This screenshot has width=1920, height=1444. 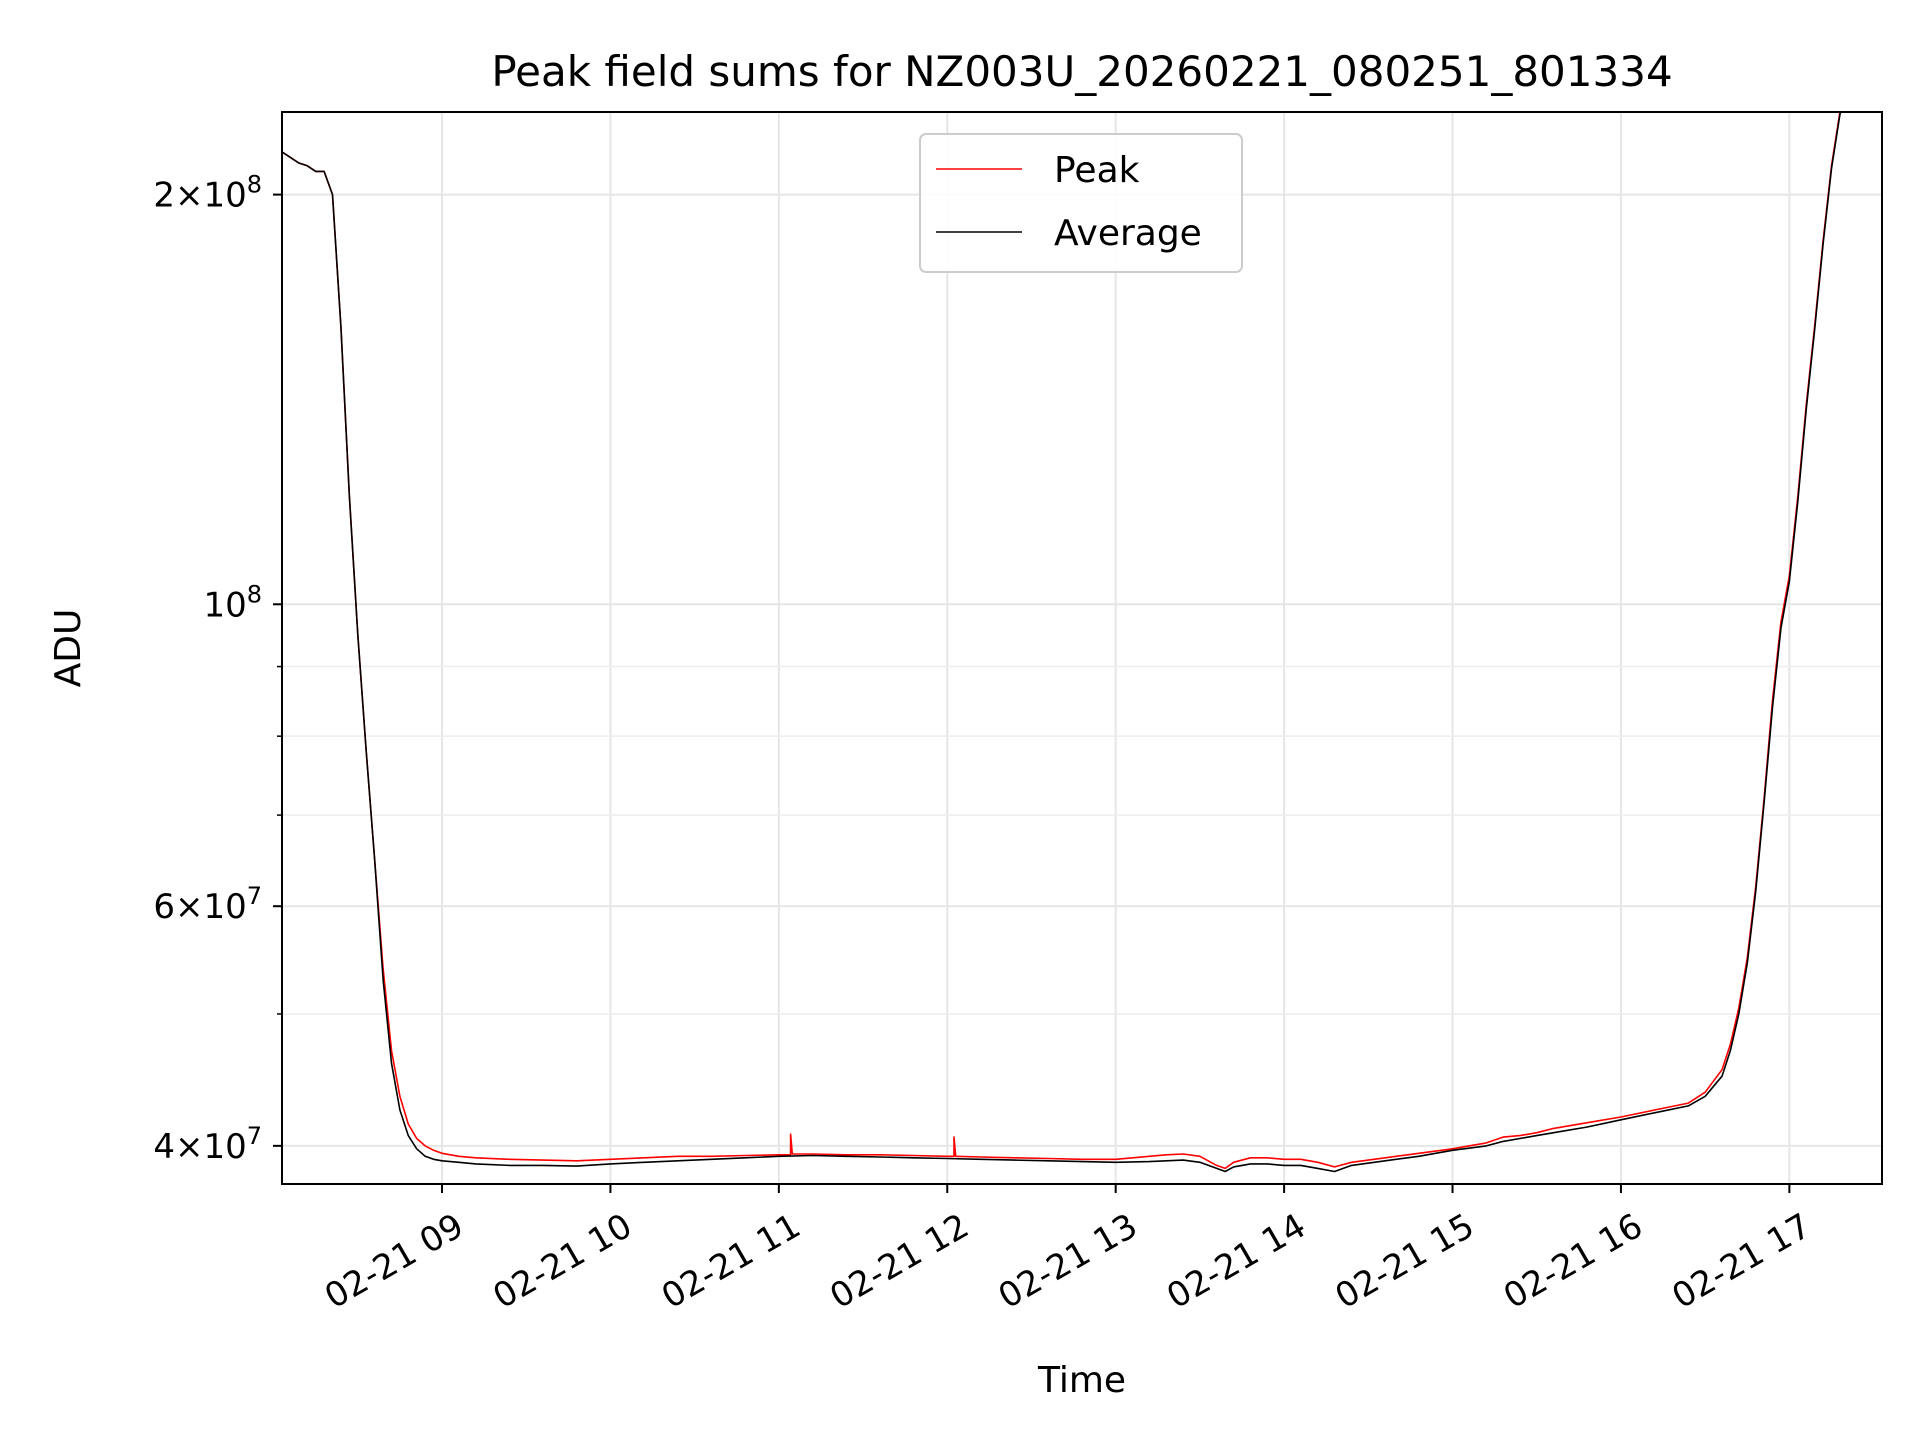 I want to click on y-tick-label: 108, so click(x=232, y=602).